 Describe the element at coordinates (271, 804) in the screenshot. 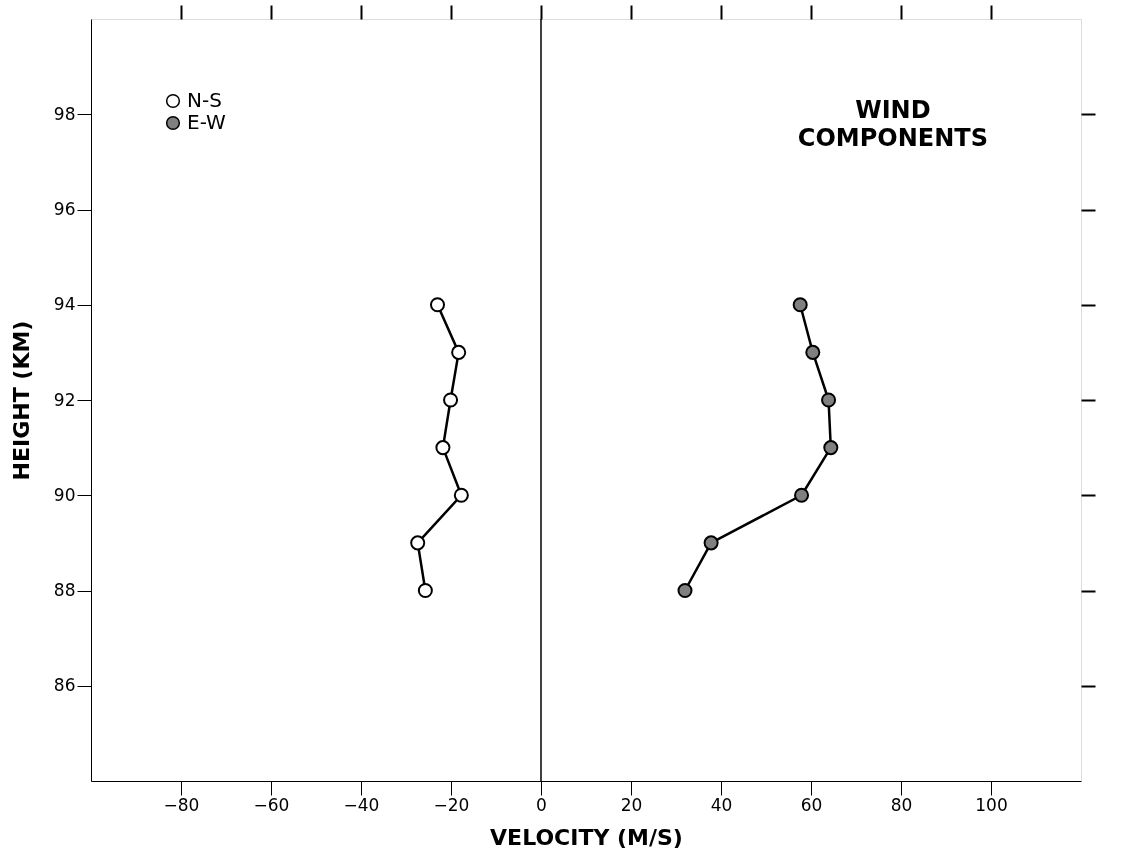

I see `x-tick-label: −60` at that location.